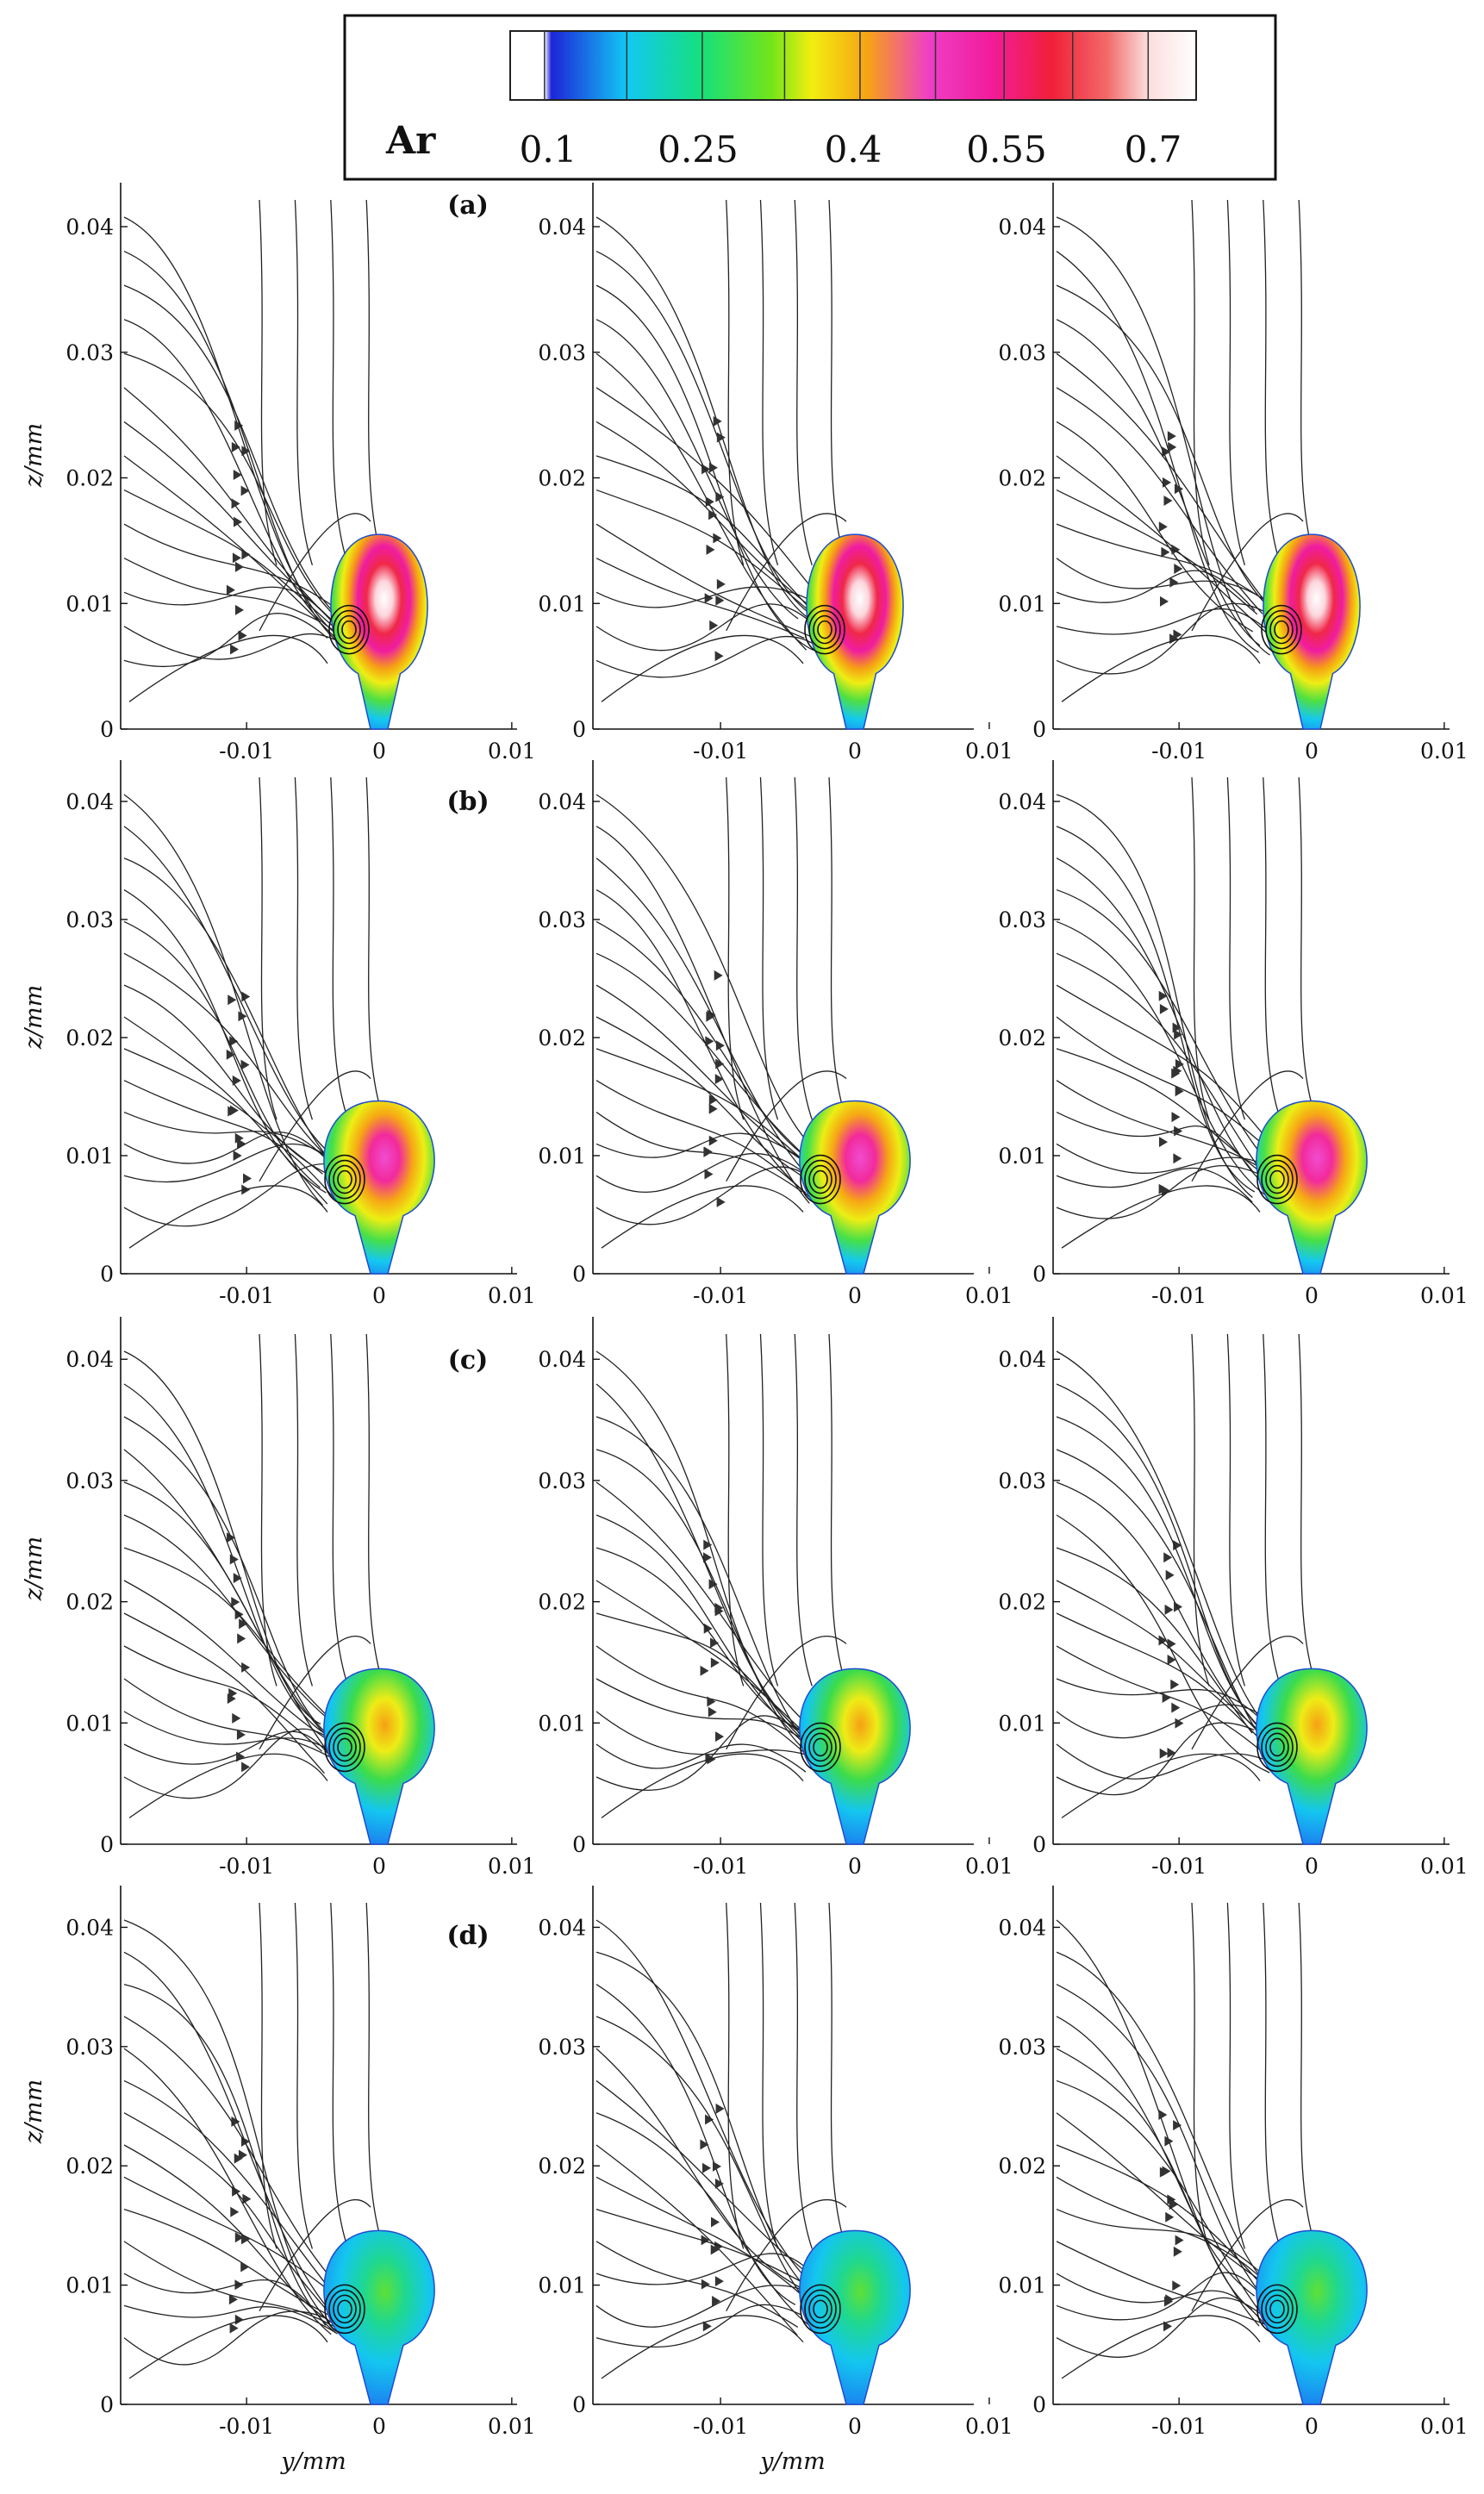 The image size is (1484, 2494). Describe the element at coordinates (1233, 1034) in the screenshot. I see `panel-r2-c3: 0 0.01 0.02 0.03 0.04 -0.01 0 0.01` at that location.